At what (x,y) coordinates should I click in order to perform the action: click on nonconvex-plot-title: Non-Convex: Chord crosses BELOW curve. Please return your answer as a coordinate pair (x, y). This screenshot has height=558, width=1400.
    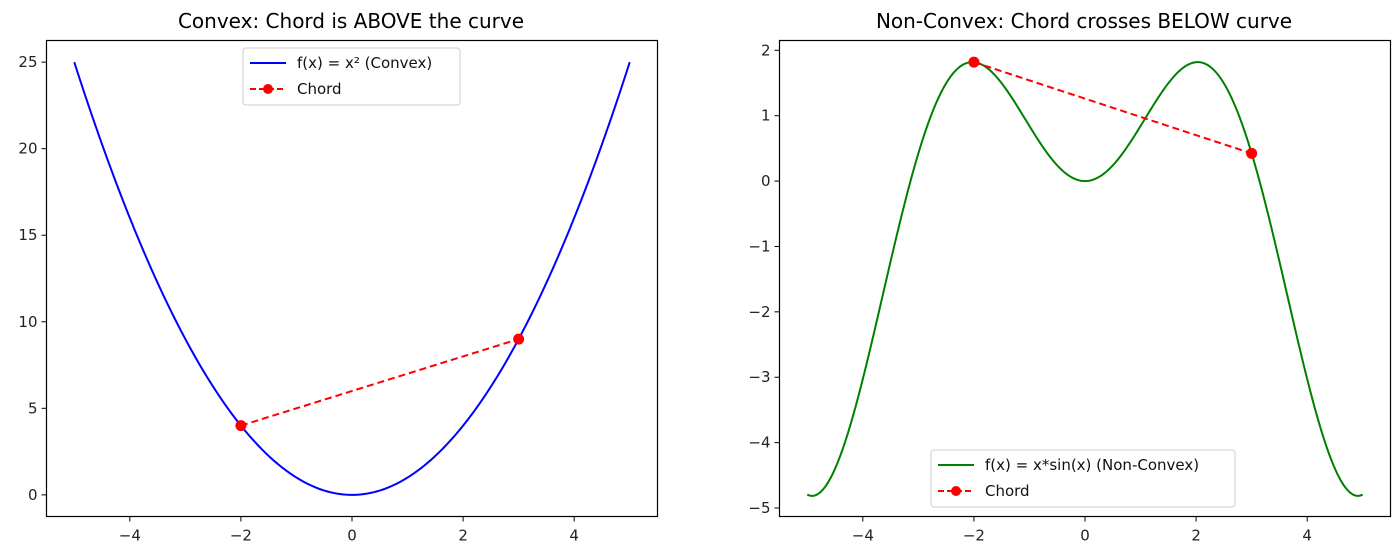
    Looking at the image, I should click on (1084, 21).